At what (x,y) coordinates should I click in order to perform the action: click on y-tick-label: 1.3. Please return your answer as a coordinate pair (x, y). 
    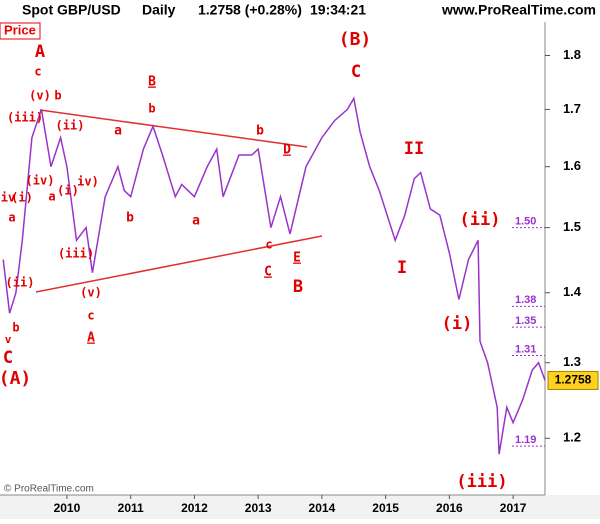
    Looking at the image, I should click on (572, 361).